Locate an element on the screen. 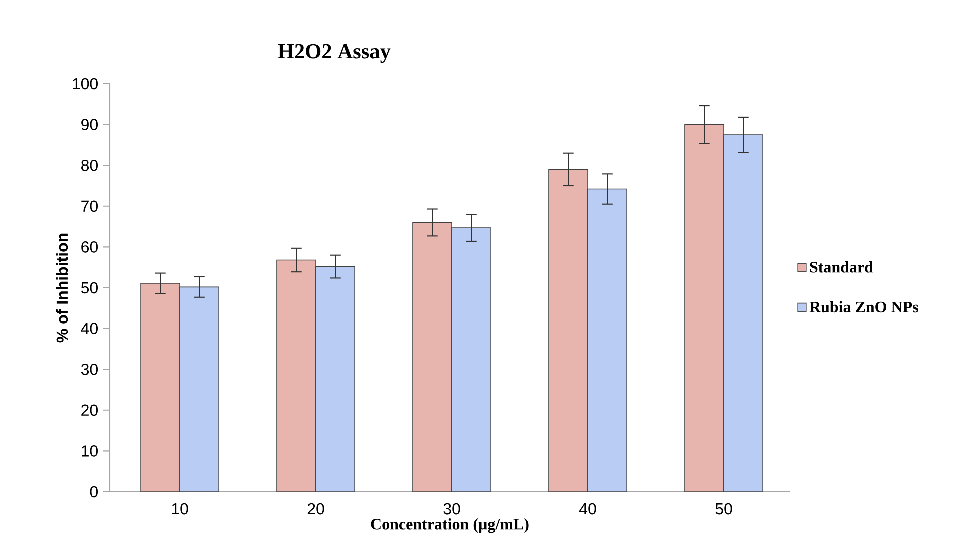  x-tick-label: 20 is located at coordinates (316, 509).